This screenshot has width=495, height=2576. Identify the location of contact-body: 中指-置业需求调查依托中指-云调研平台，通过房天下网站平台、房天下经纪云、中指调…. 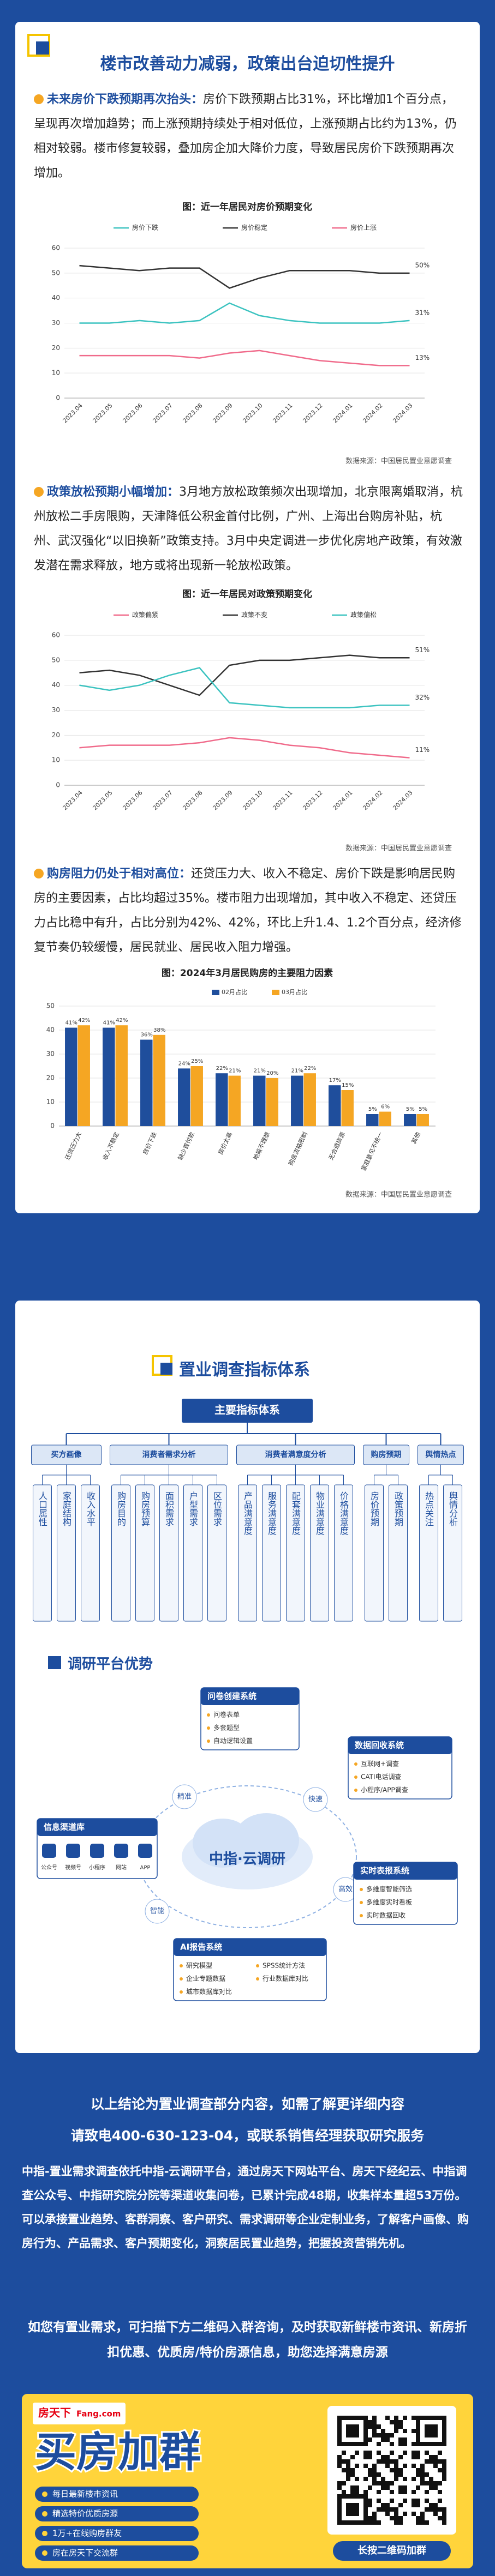
(246, 2207).